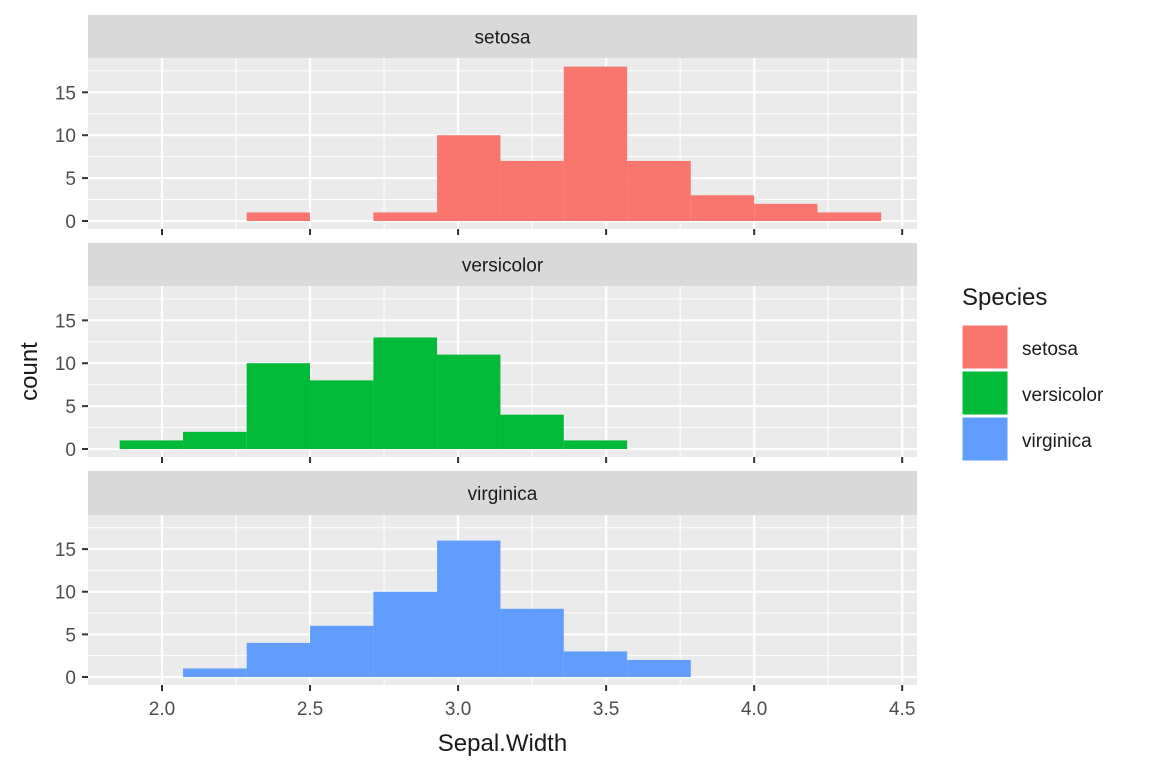 Image resolution: width=1152 pixels, height=773 pixels. Describe the element at coordinates (754, 709) in the screenshot. I see `x-tick-label: 4.0` at that location.